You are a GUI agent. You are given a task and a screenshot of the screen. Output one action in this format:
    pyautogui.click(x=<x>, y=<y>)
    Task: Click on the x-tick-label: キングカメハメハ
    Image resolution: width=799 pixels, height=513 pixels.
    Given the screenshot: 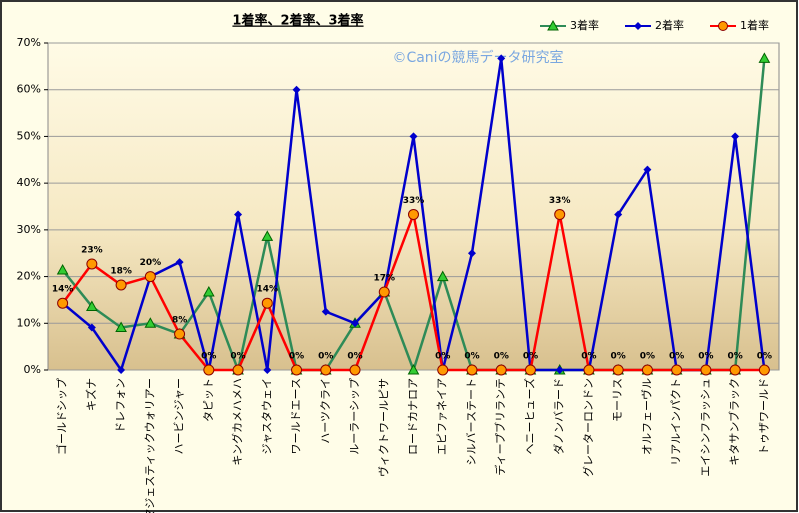 What is the action you would take?
    pyautogui.click(x=237, y=422)
    